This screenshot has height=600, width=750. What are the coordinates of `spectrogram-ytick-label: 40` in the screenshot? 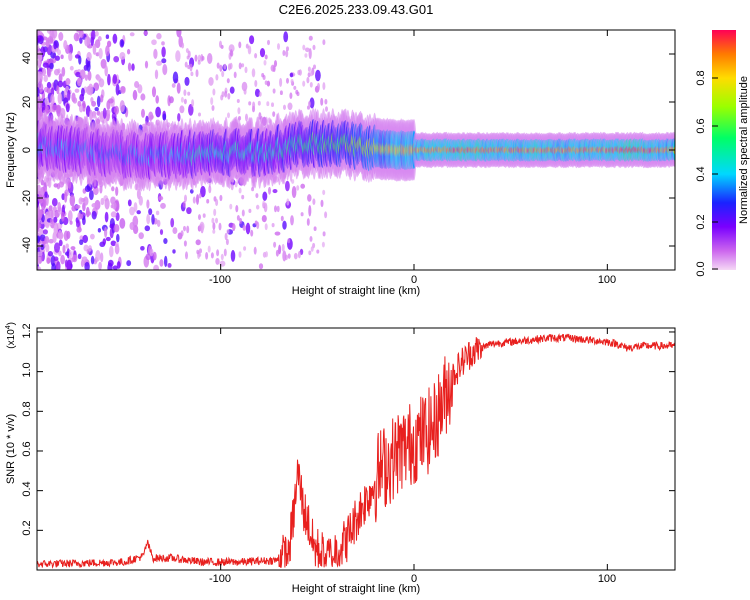 It's located at (27, 58).